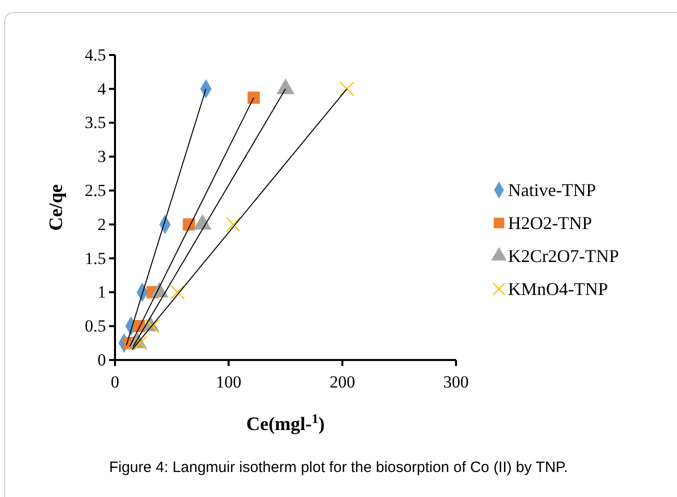  What do you see at coordinates (338, 467) in the screenshot?
I see `caption: Figure 4: Langmuir isotherm plot for the biosorption of Co (II) by TNP.` at bounding box center [338, 467].